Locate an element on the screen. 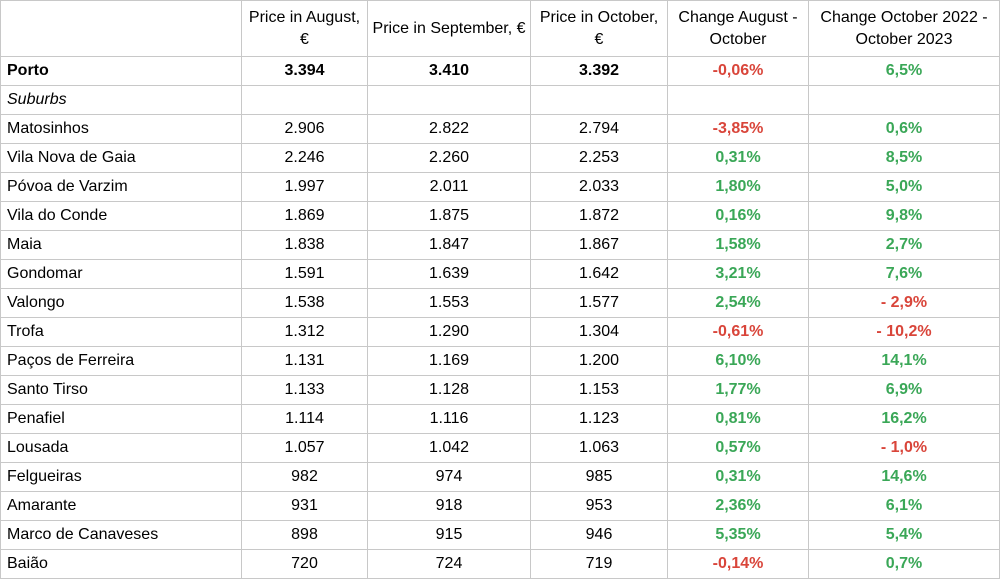  price-august: 1.114 is located at coordinates (304, 419).